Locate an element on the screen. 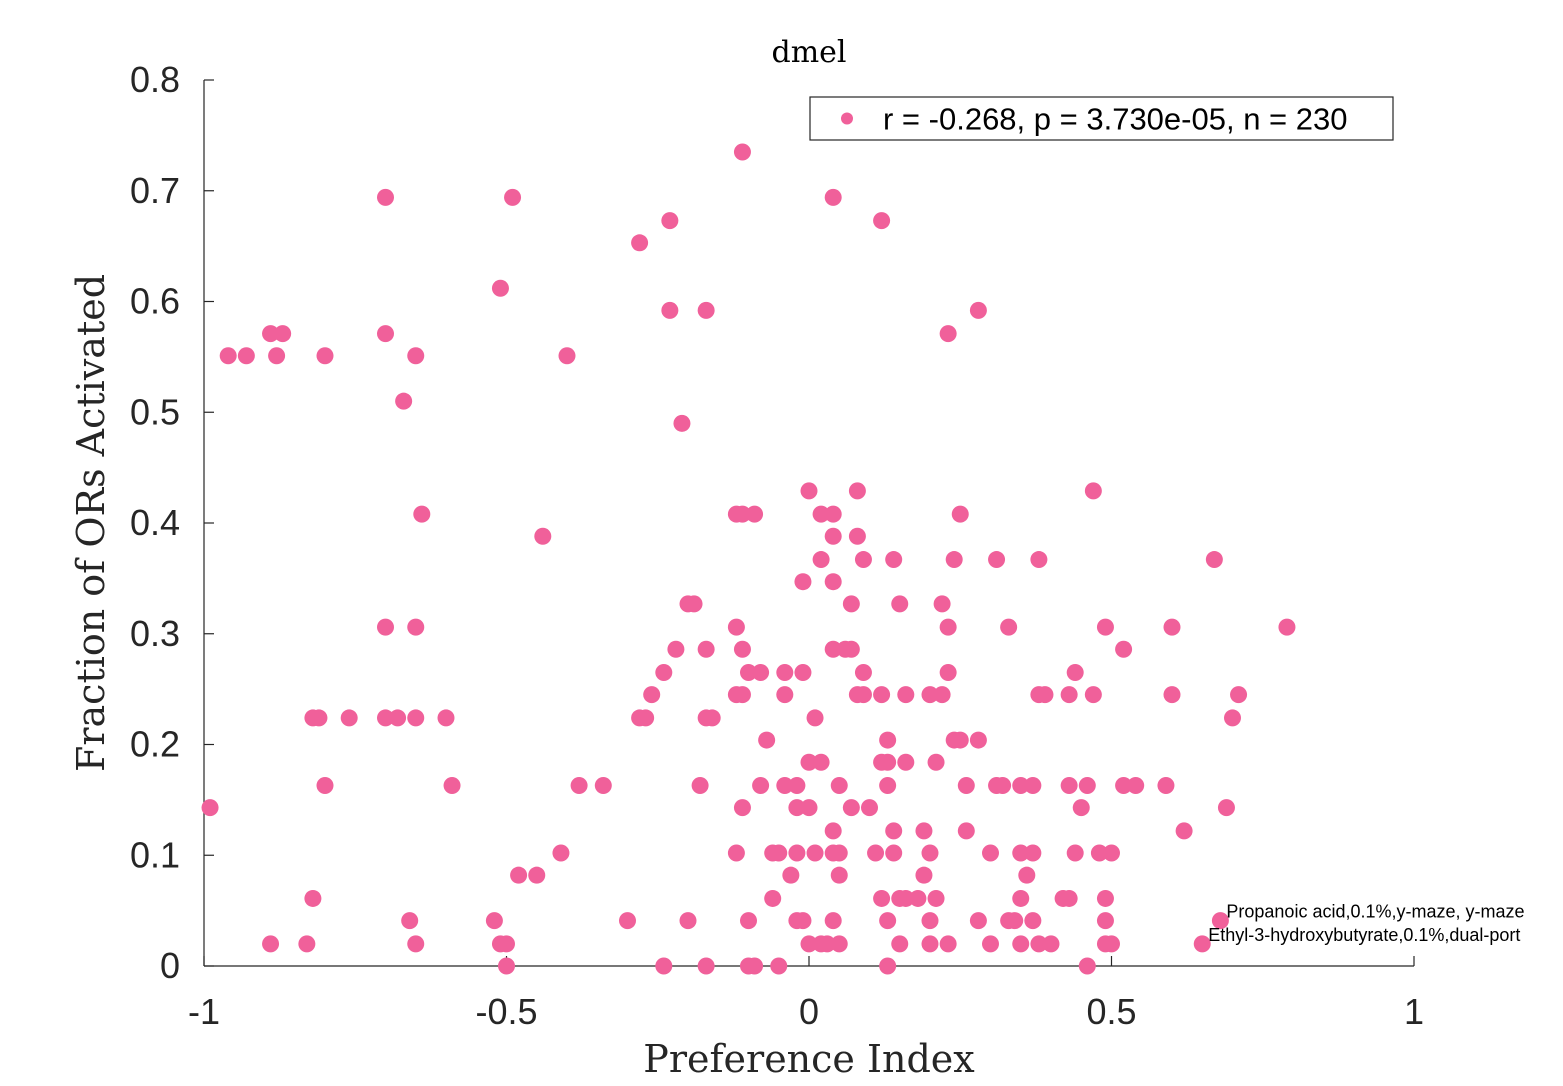 Image resolution: width=1563 pixels, height=1086 pixels. x-tick-label: -1 is located at coordinates (204, 1011).